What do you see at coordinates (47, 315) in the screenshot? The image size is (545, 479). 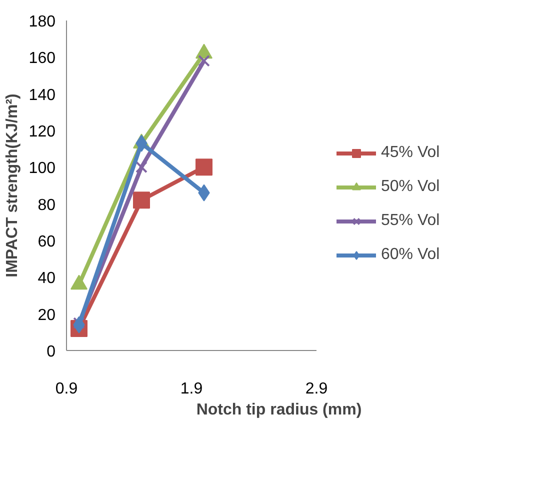 I see `y-tick-label: 20` at bounding box center [47, 315].